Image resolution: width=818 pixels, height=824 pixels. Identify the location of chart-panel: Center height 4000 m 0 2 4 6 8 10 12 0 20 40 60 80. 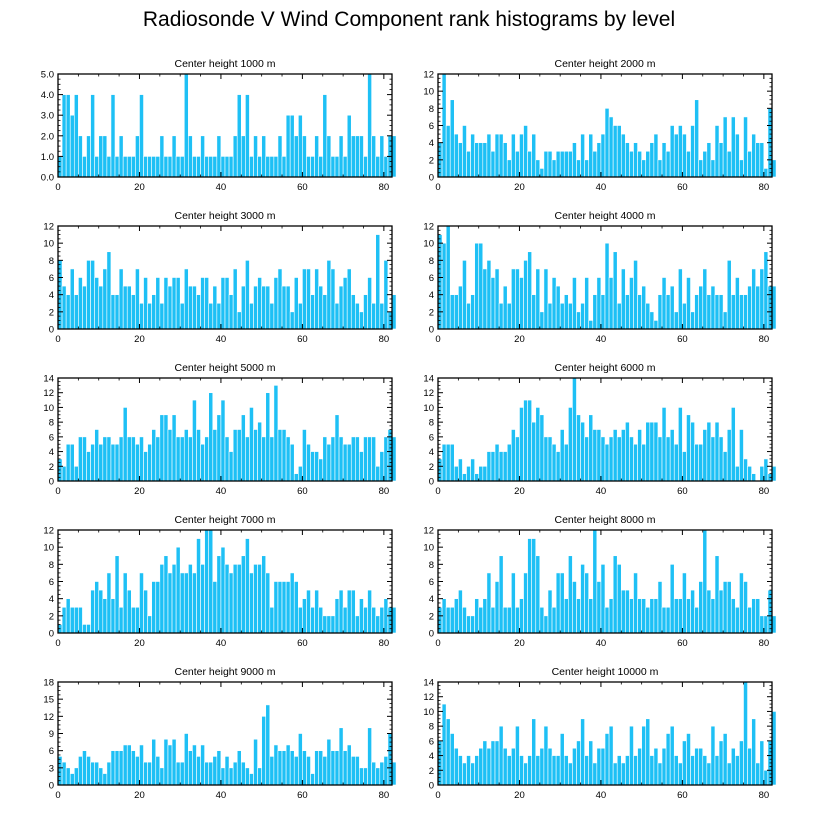
(600, 277).